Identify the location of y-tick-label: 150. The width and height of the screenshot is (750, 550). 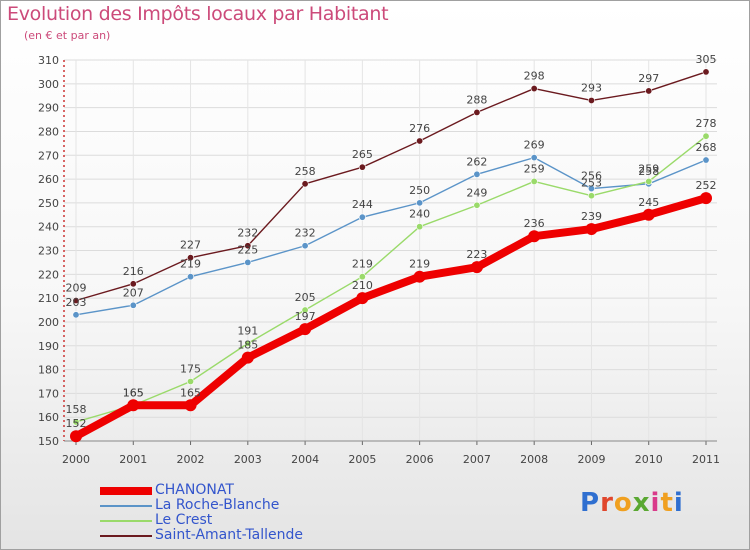
(48, 441).